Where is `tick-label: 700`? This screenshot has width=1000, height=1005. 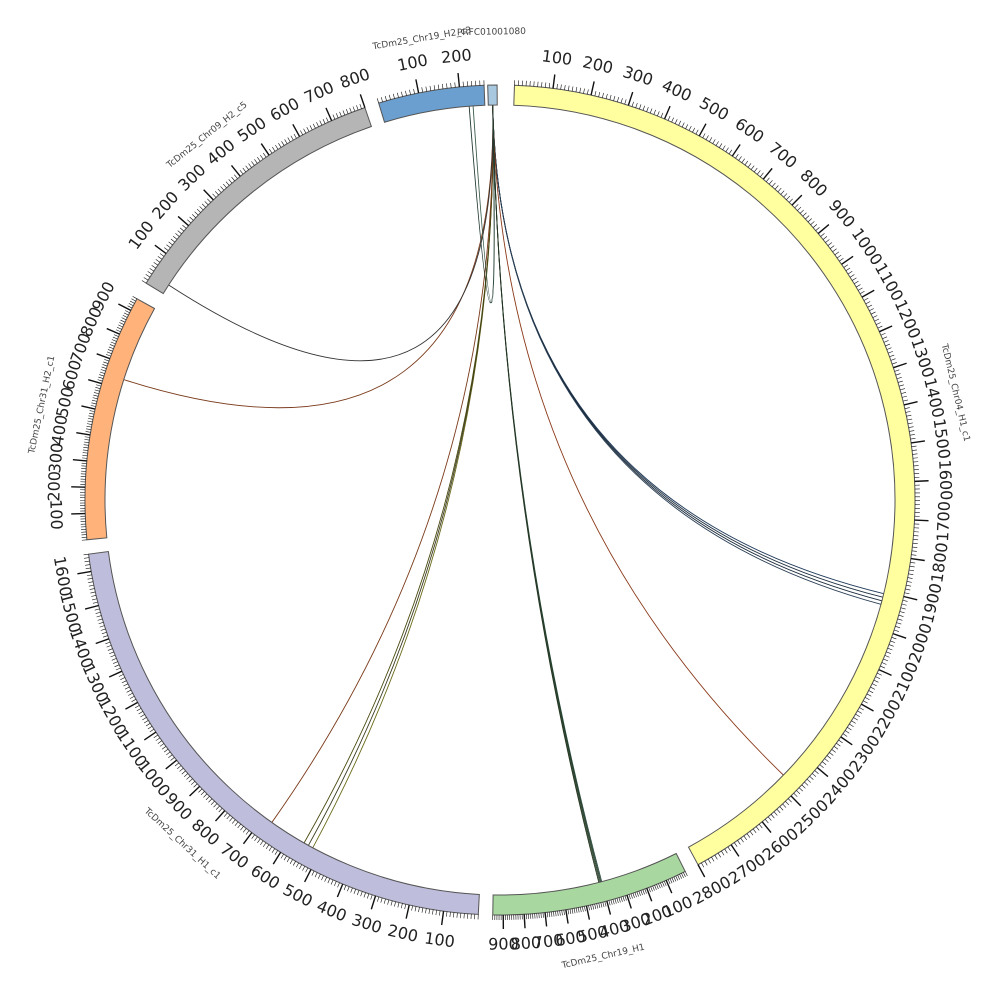
tick-label: 700 is located at coordinates (235, 855).